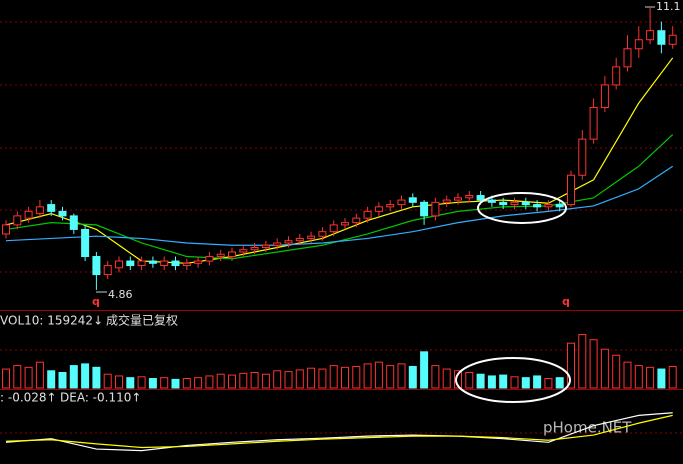 Image resolution: width=683 pixels, height=464 pixels. I want to click on highlight-ellipse, so click(522, 208).